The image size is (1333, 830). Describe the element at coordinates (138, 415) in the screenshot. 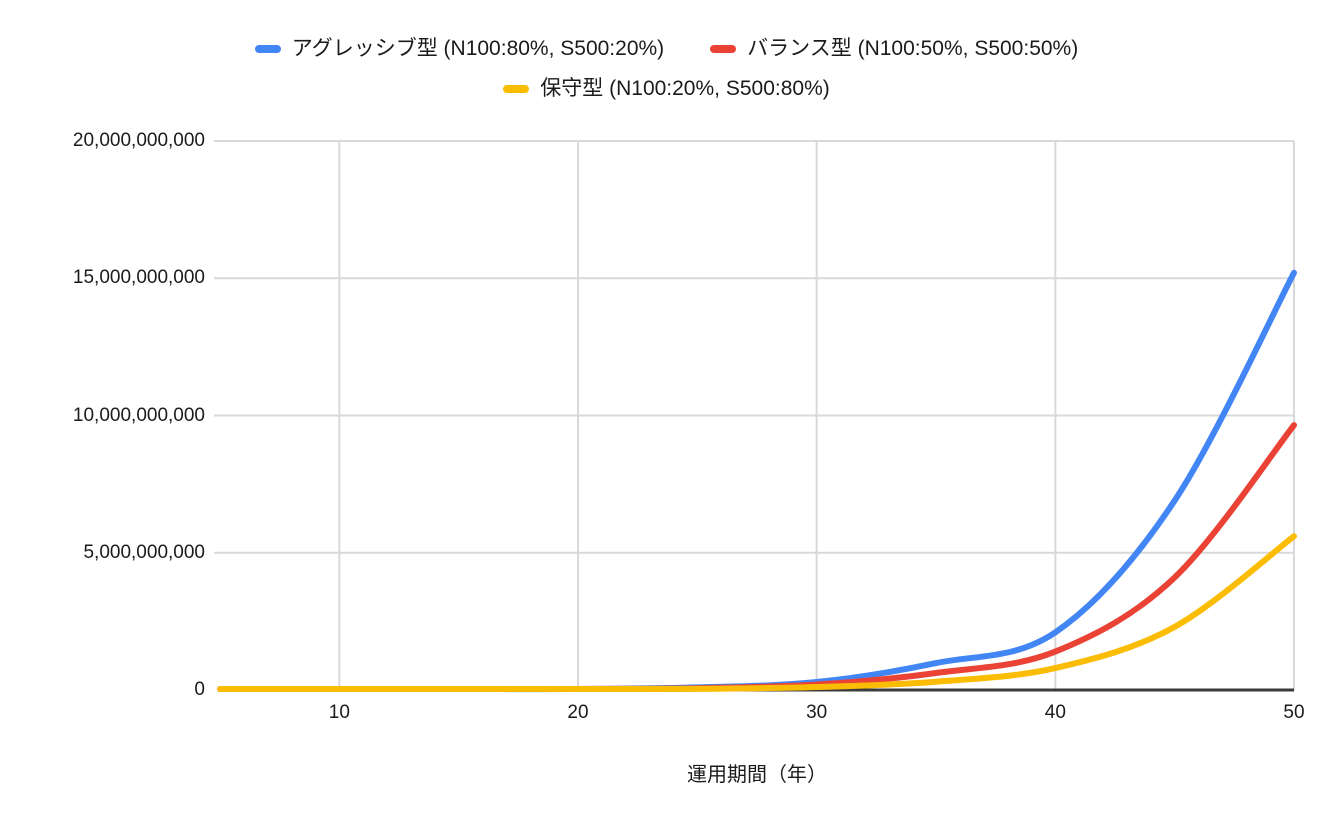

I see `y-tick-label: 10,000,000,000` at that location.